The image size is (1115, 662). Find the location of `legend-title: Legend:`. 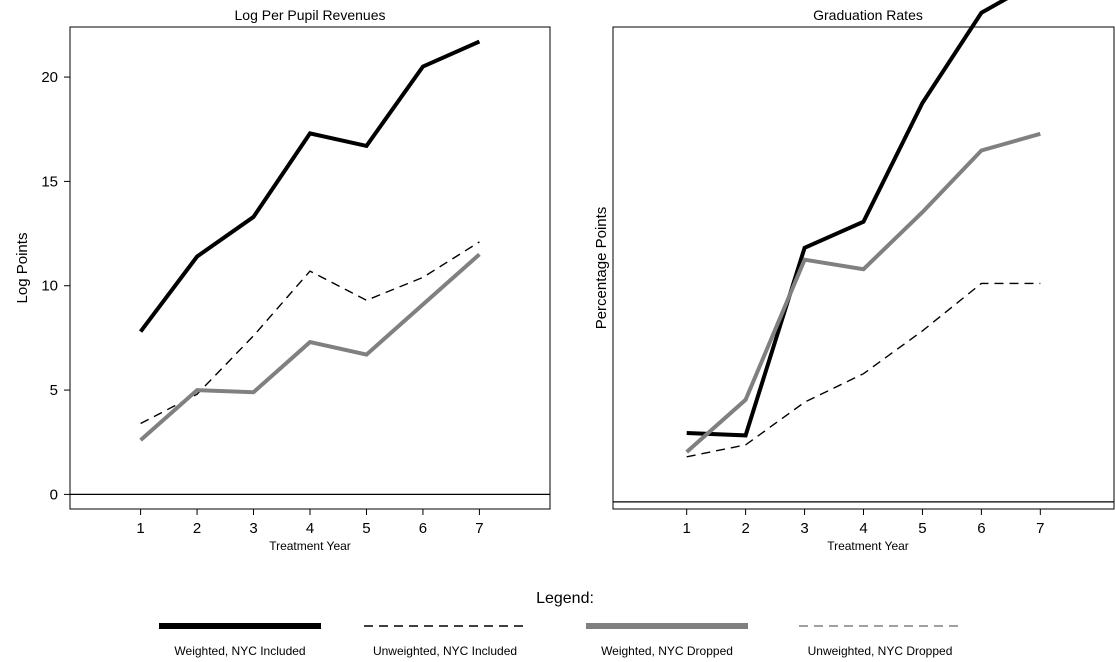

legend-title: Legend: is located at coordinates (565, 598).